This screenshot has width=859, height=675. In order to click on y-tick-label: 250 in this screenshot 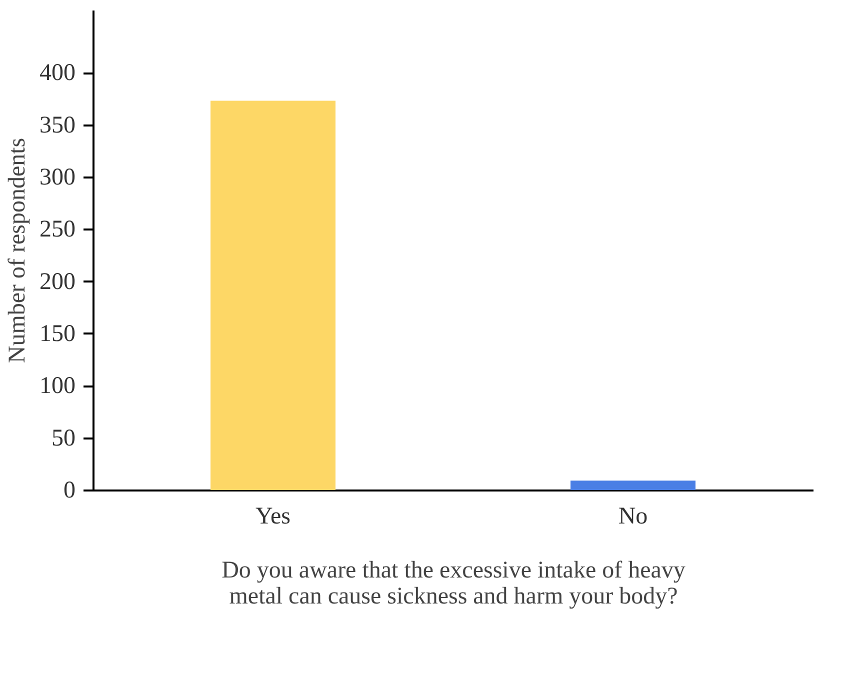, I will do `click(58, 229)`.